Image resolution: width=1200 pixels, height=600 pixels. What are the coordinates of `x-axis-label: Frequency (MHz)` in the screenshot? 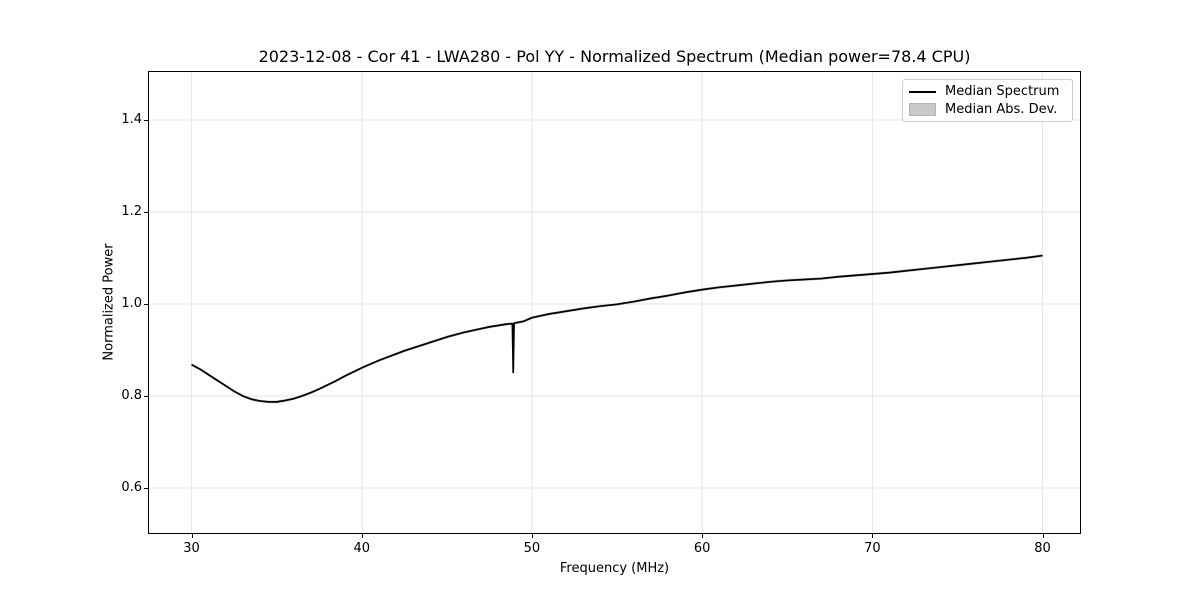 It's located at (614, 568).